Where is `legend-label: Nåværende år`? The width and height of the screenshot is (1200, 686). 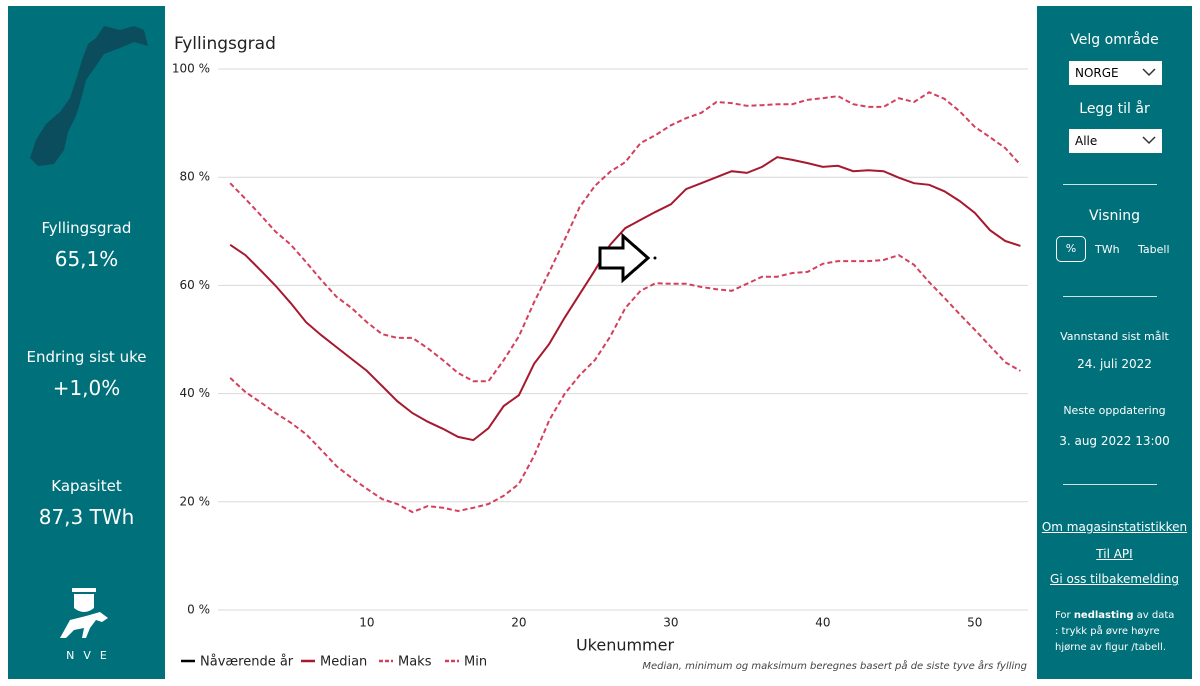 legend-label: Nåværende år is located at coordinates (247, 662).